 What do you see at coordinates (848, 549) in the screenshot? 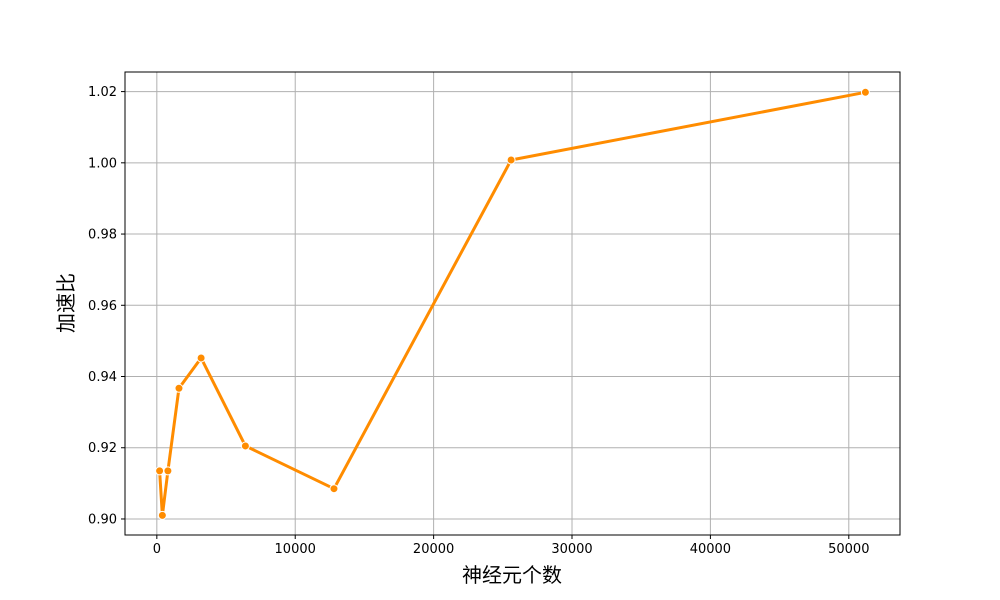
I see `x-tick-label: 50000` at bounding box center [848, 549].